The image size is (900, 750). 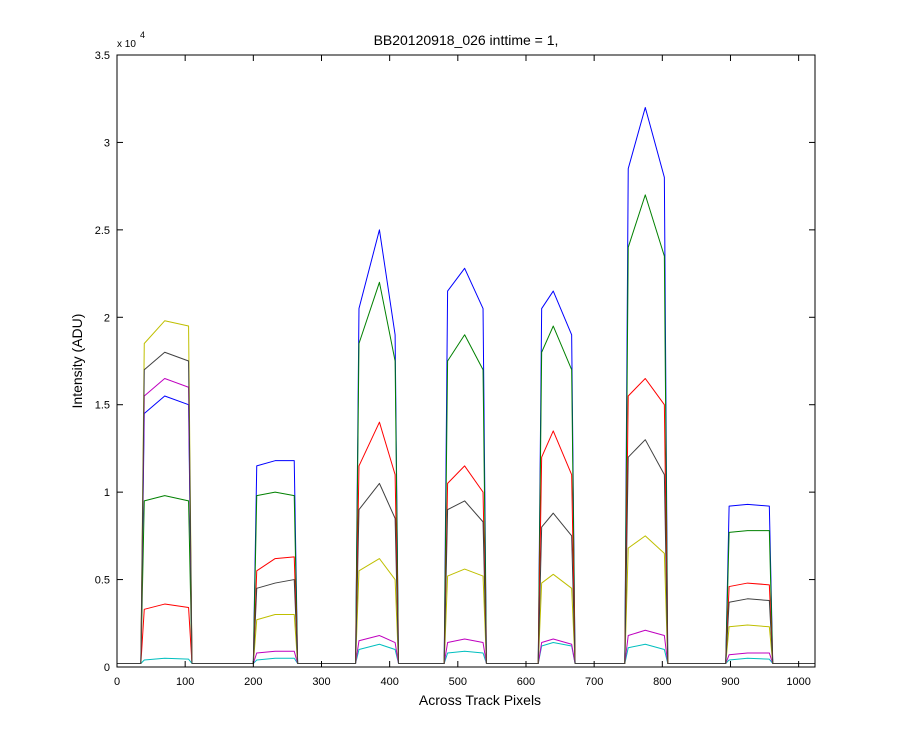 I want to click on y-axis-label: Intensity (ADU), so click(x=77, y=361).